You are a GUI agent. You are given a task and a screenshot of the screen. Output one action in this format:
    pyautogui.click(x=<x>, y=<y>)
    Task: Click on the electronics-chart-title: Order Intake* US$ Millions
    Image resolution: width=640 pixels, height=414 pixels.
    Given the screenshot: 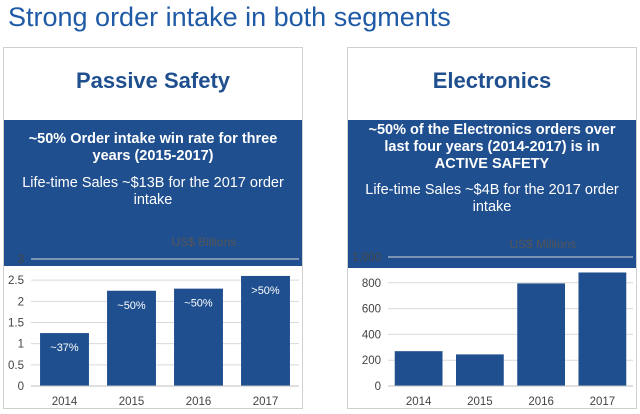 What is the action you would take?
    pyautogui.click(x=492, y=244)
    